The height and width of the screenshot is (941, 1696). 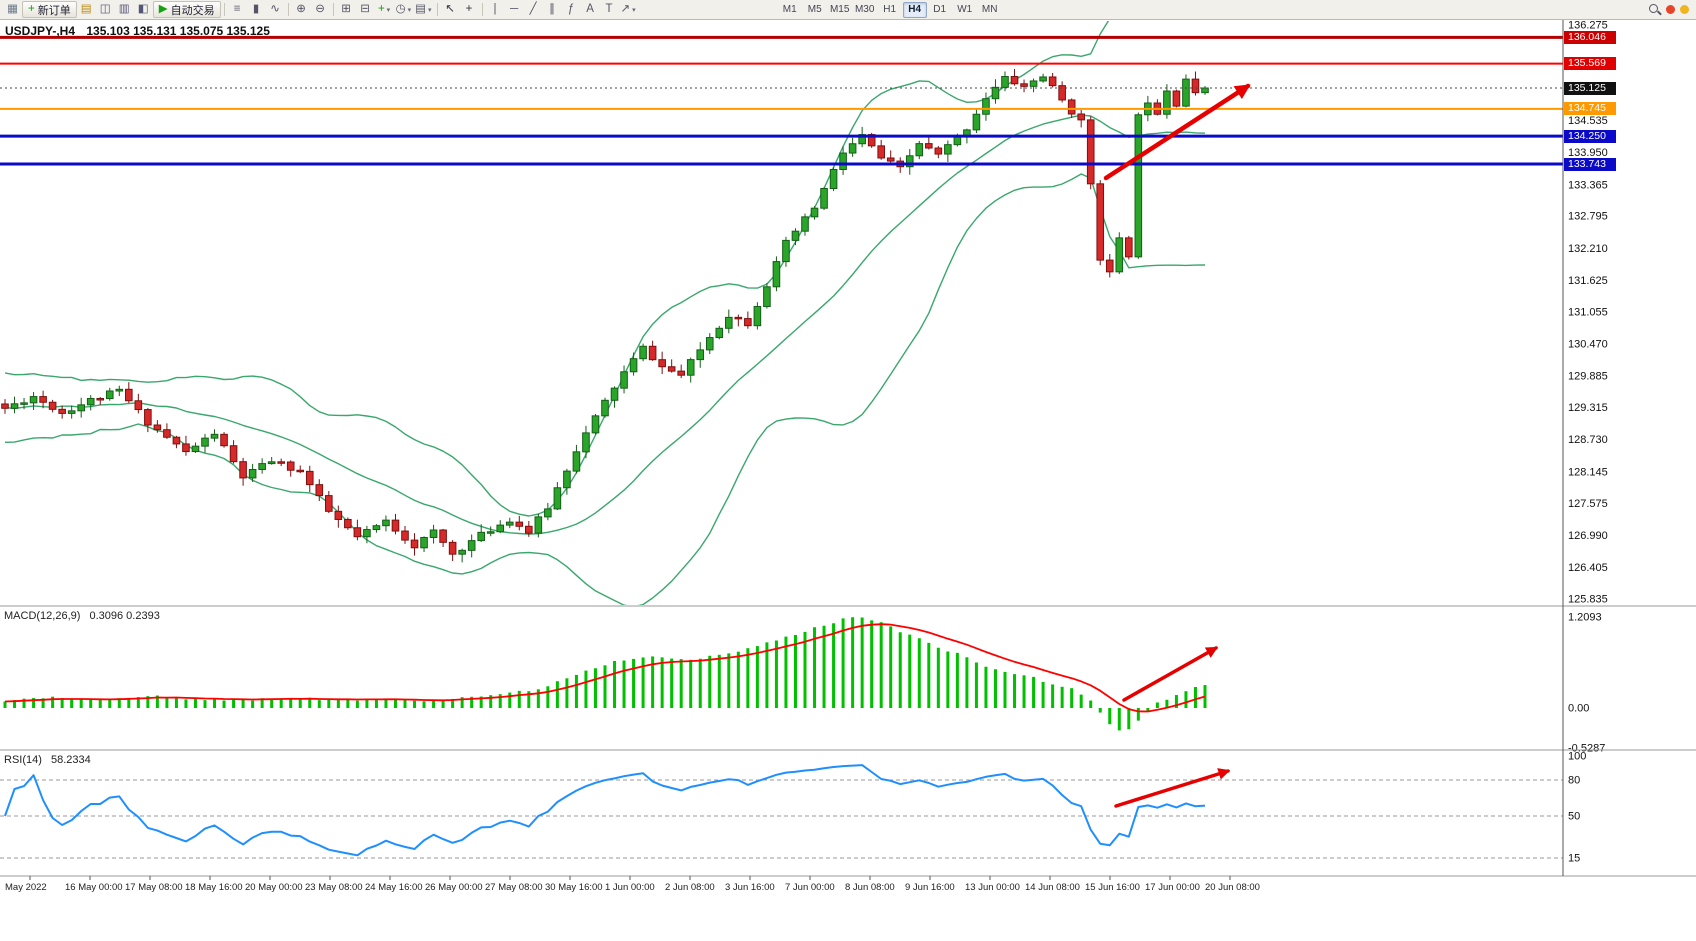 I want to click on new-chart-icon: ▦, so click(x=12, y=9).